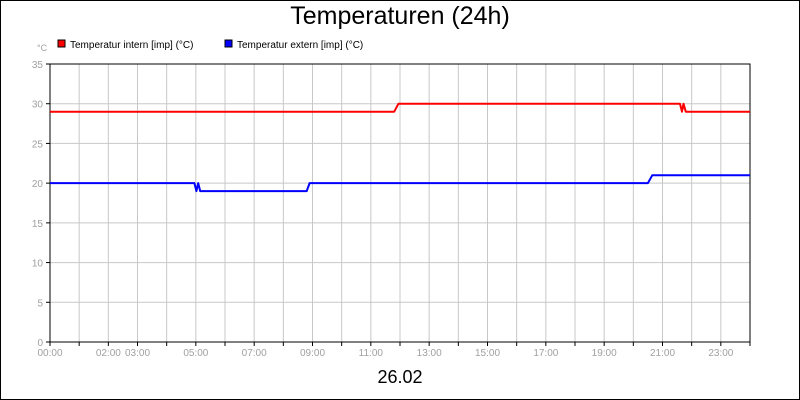 The image size is (800, 400). Describe the element at coordinates (108, 353) in the screenshot. I see `x-tick-label: 02:00` at that location.